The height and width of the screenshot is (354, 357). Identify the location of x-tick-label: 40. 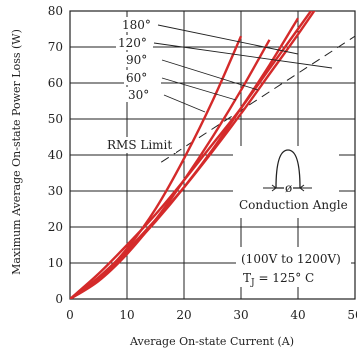
(297, 315).